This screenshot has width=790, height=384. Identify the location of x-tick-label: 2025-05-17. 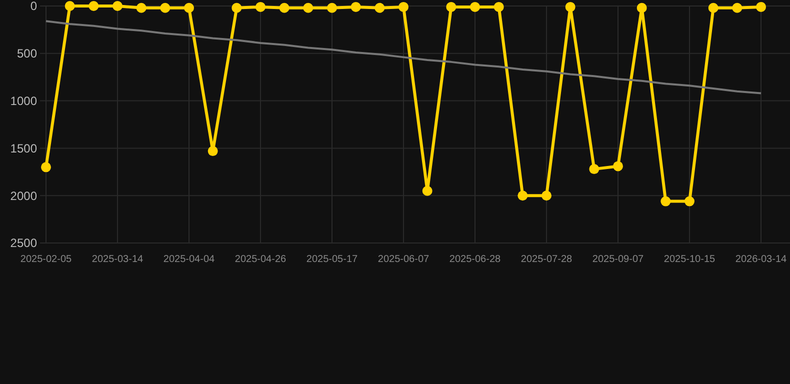
(332, 259).